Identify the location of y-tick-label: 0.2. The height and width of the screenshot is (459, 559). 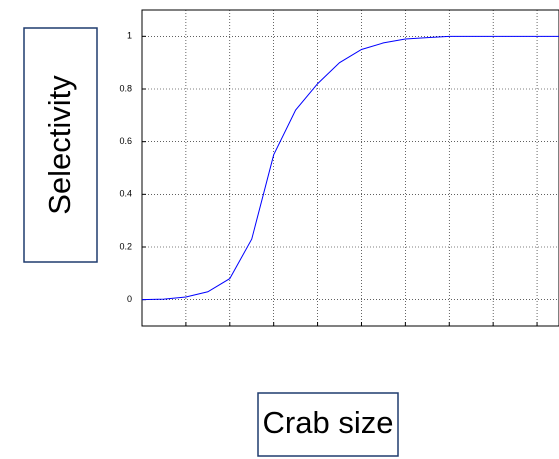
(125, 246).